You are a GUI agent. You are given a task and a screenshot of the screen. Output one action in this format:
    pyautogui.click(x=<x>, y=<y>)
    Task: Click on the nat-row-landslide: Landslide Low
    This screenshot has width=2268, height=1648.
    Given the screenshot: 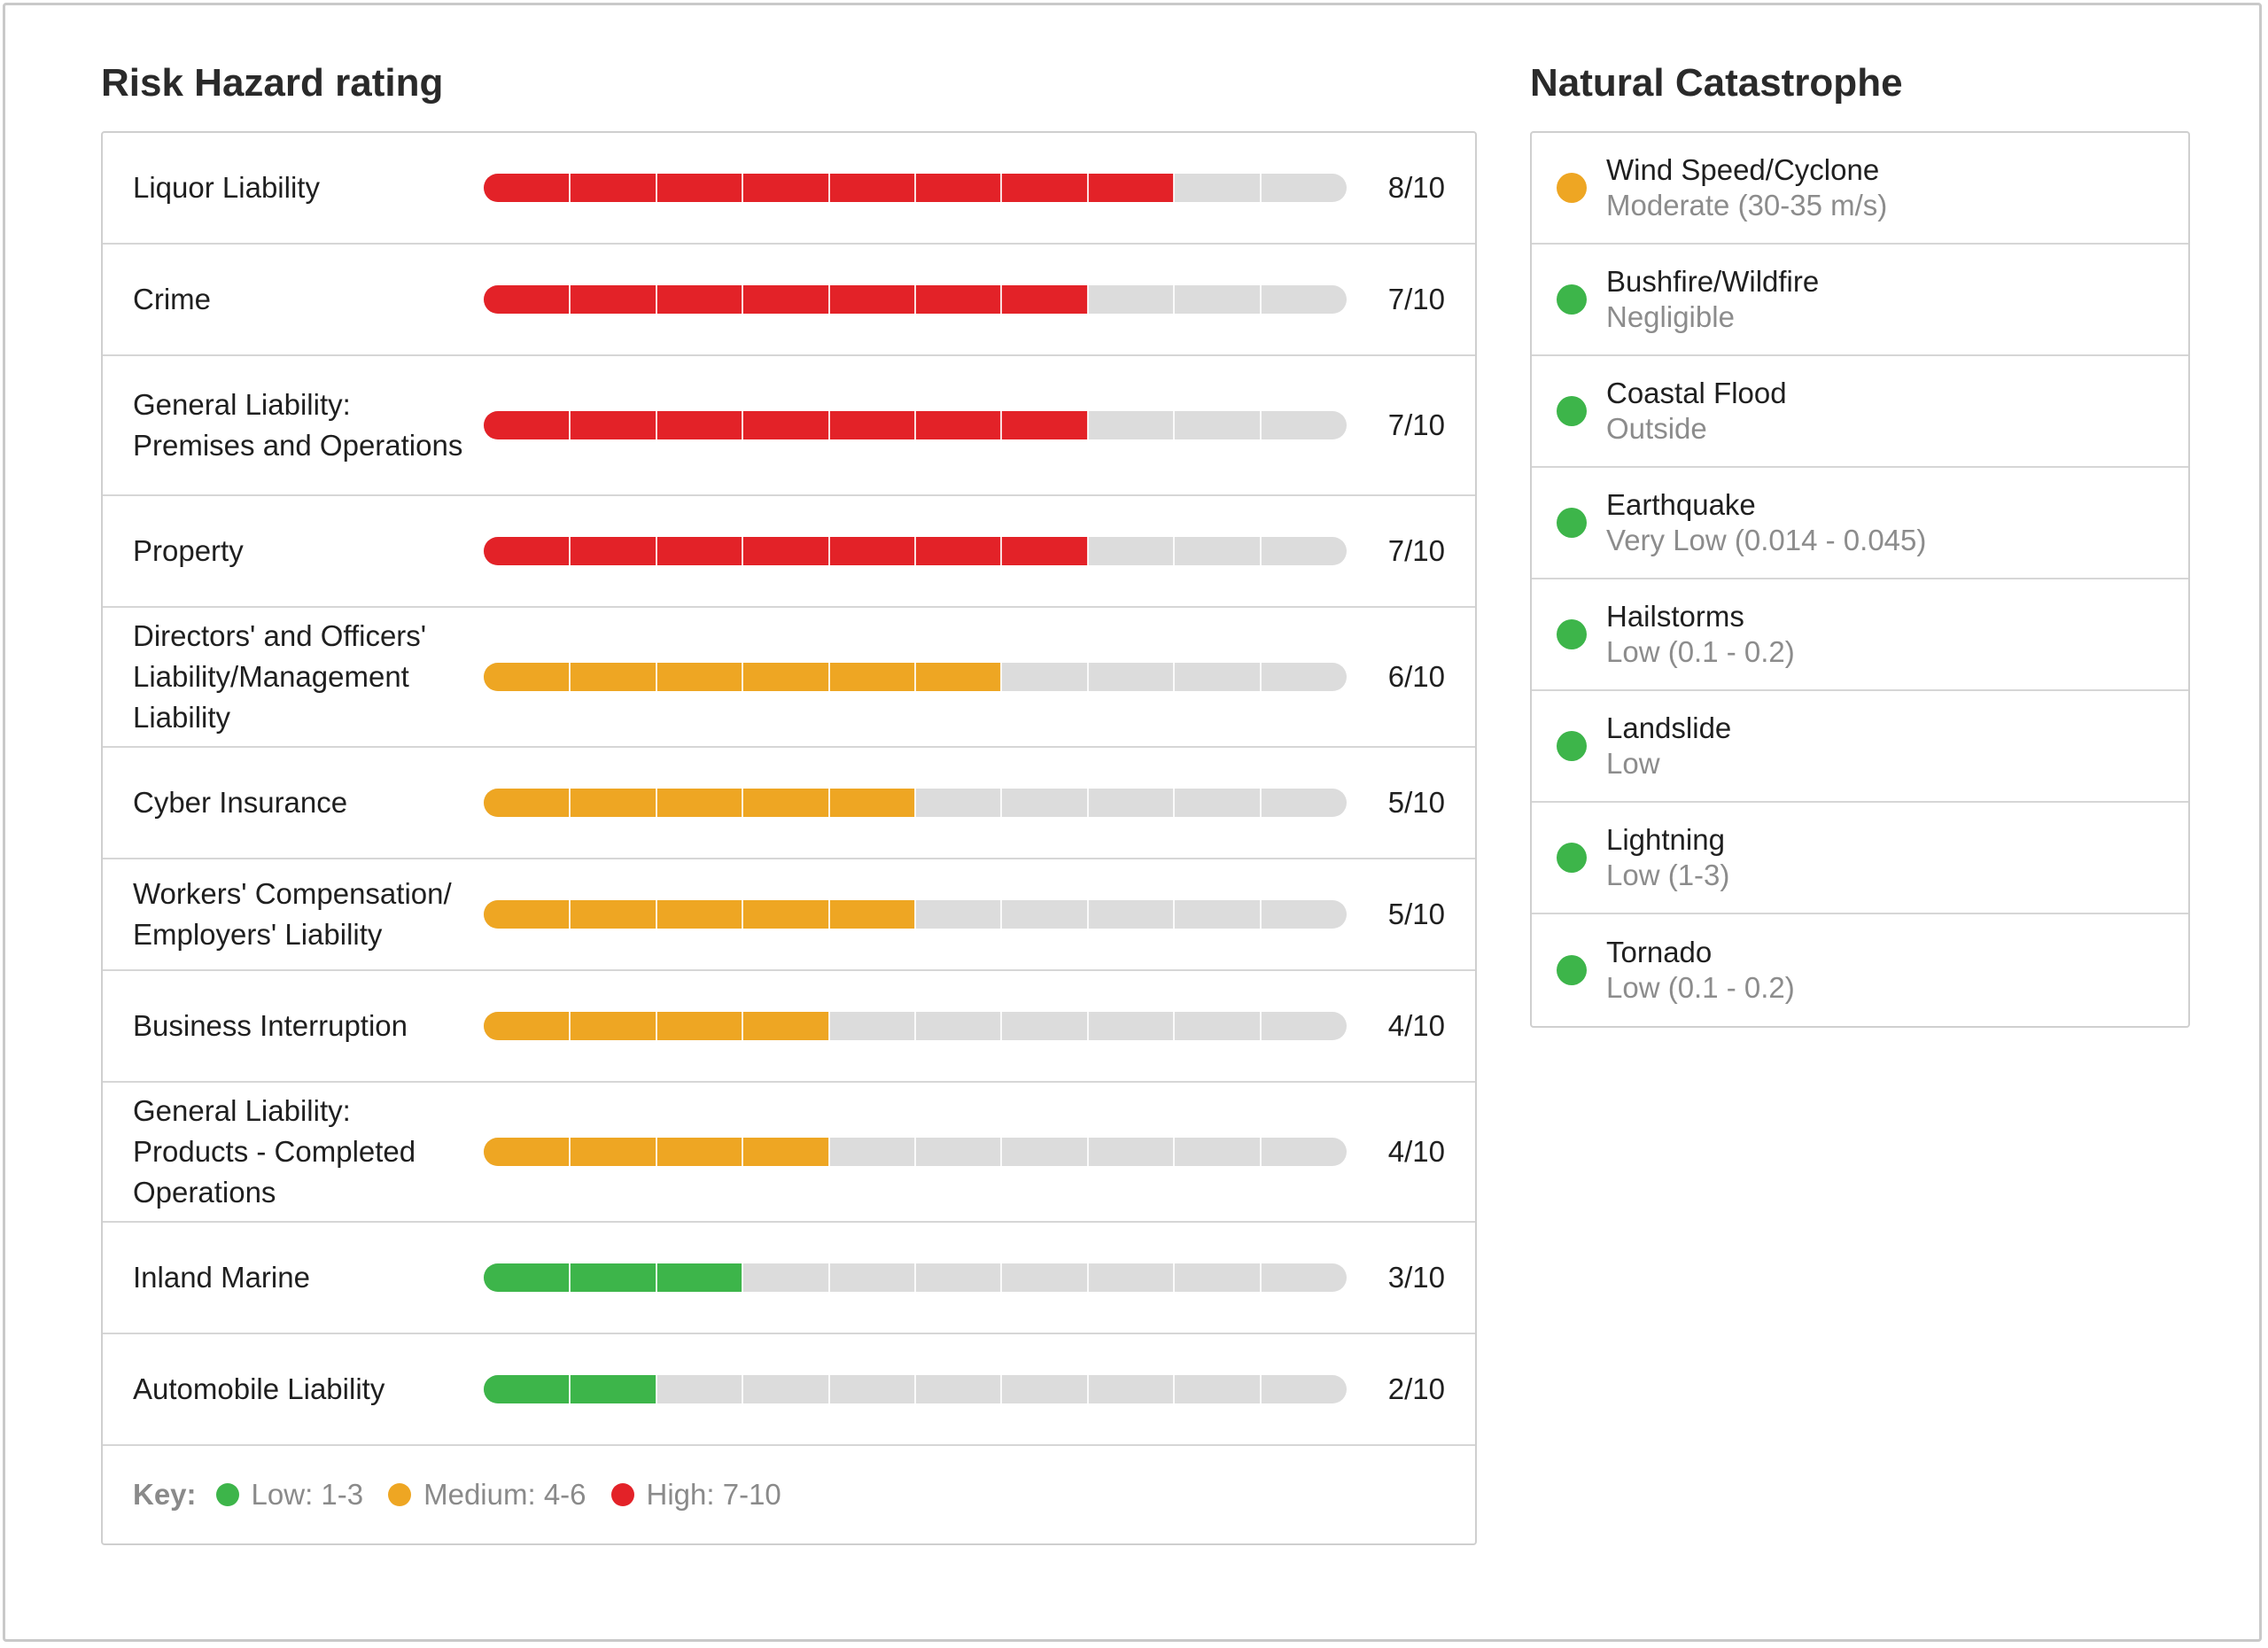 What is the action you would take?
    pyautogui.click(x=1860, y=747)
    